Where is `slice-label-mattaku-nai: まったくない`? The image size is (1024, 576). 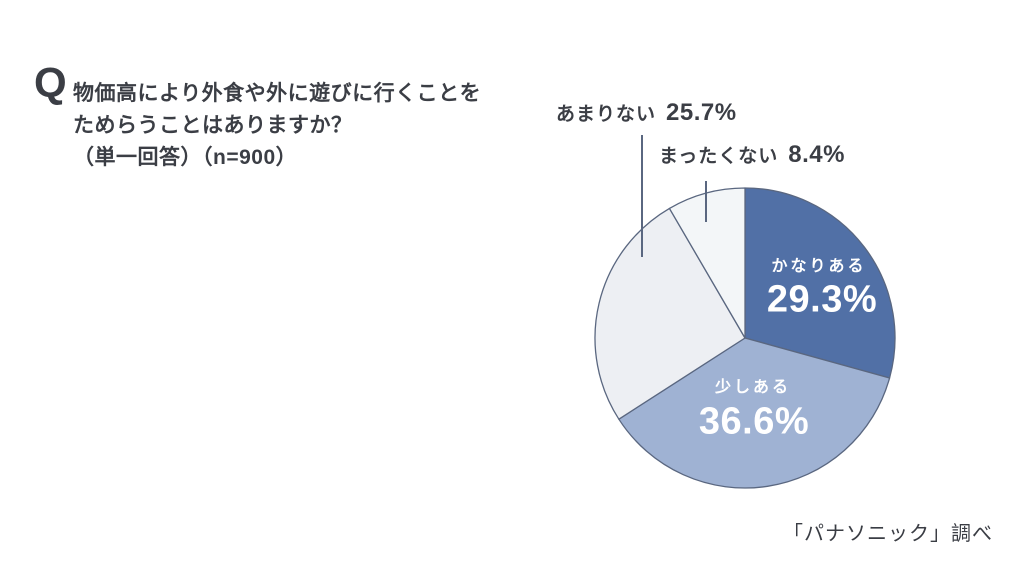 slice-label-mattaku-nai: まったくない is located at coordinates (719, 156).